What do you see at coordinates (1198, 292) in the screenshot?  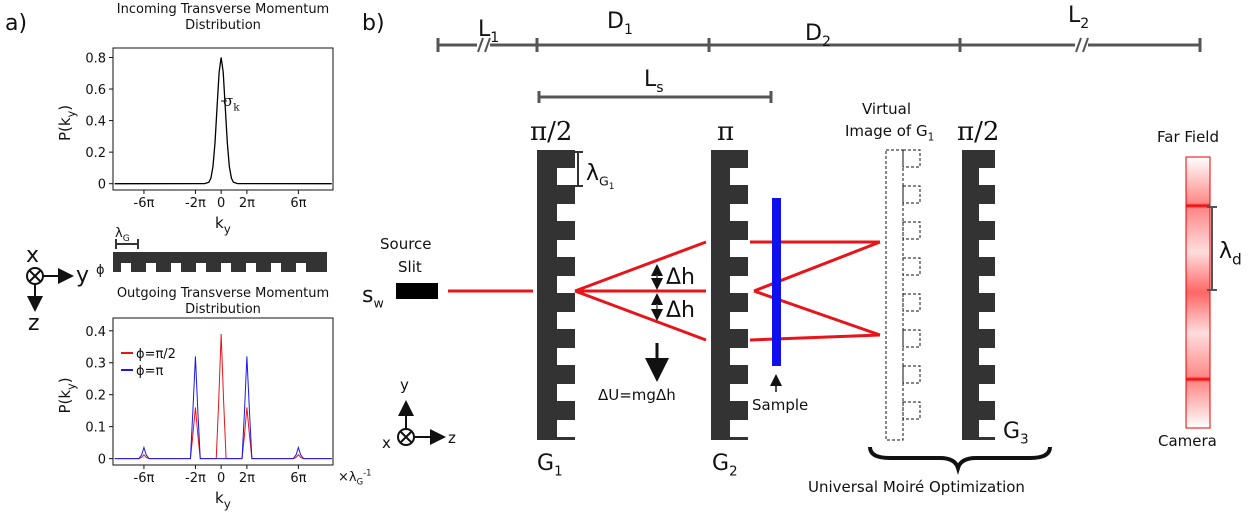 I see `far-field` at bounding box center [1198, 292].